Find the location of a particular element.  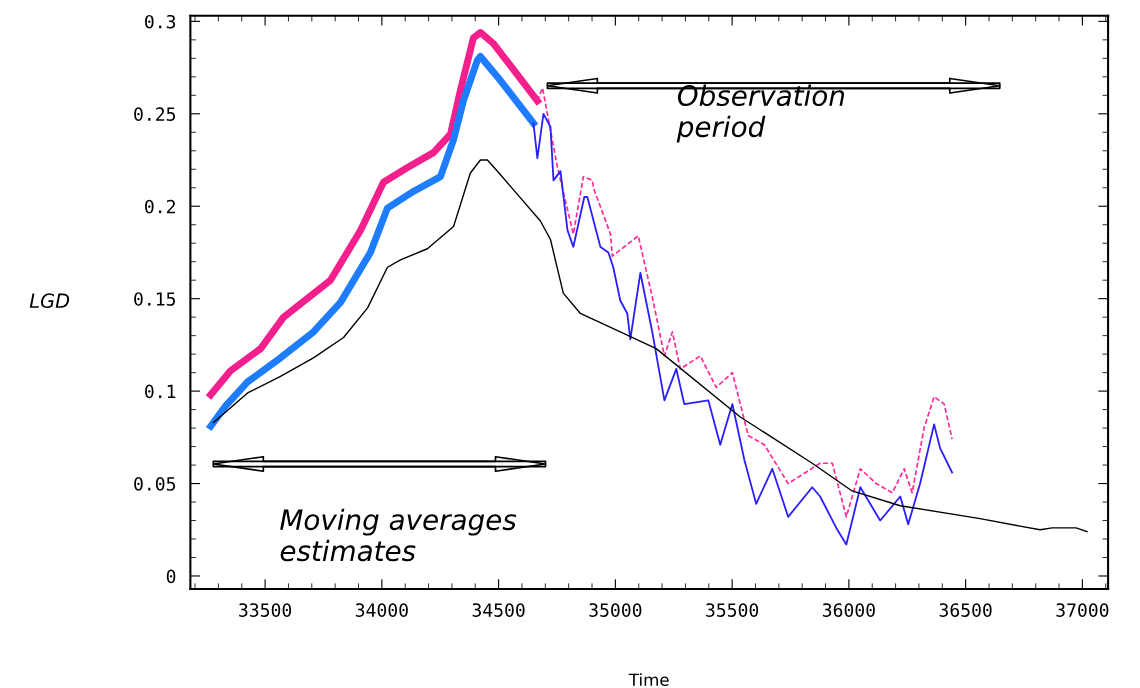

x-tick-label: 37000 is located at coordinates (1082, 610).